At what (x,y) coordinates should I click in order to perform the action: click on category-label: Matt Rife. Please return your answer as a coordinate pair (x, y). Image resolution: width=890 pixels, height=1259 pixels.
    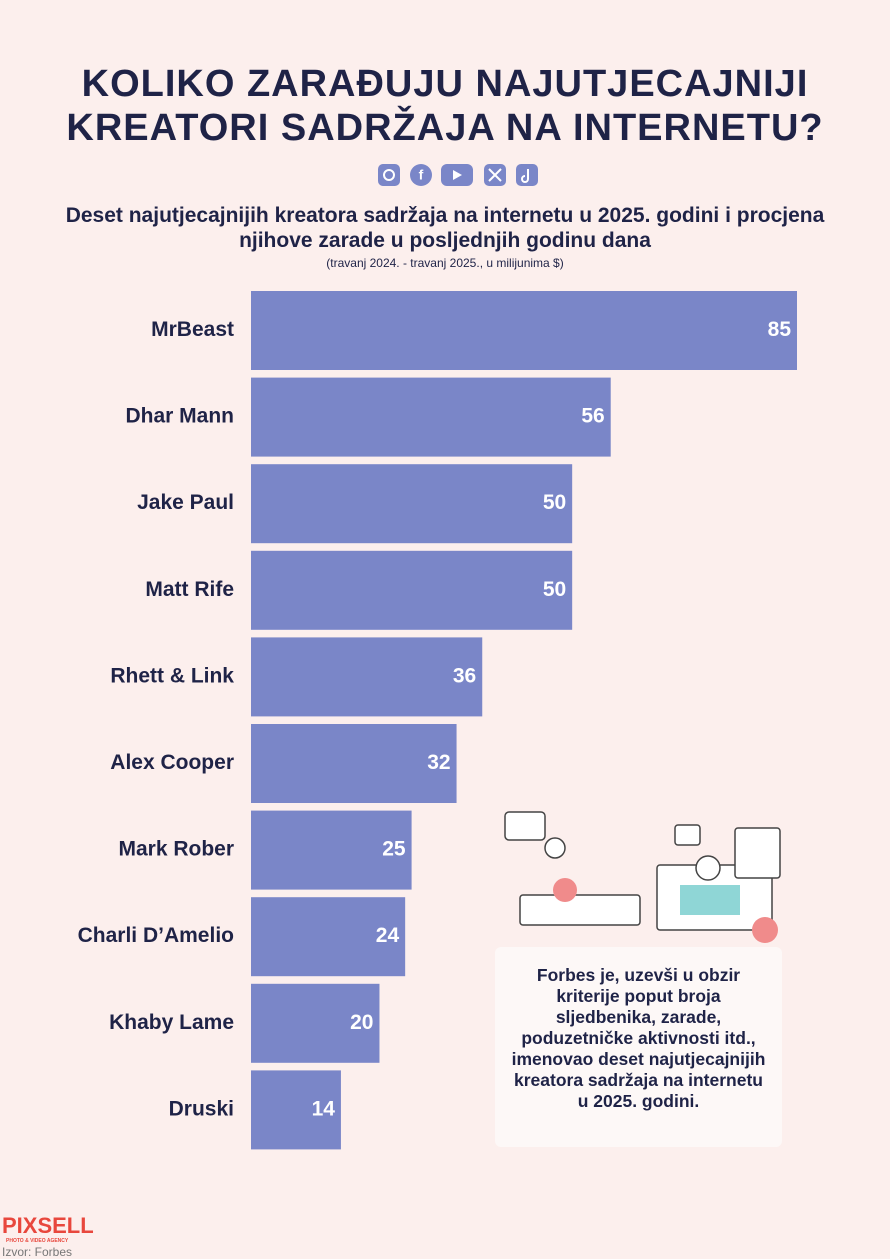
    Looking at the image, I should click on (189, 589).